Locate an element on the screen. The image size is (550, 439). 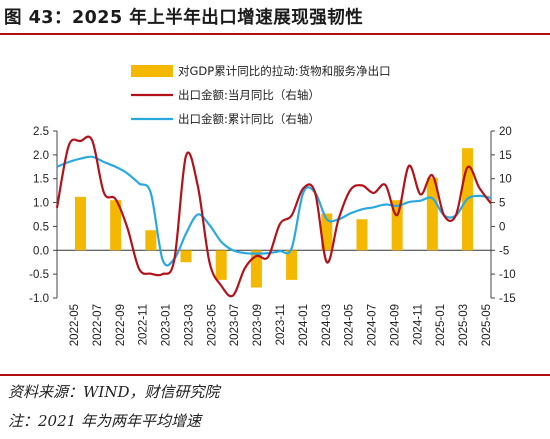
x-tick-label: 2022-05 is located at coordinates (75, 325).